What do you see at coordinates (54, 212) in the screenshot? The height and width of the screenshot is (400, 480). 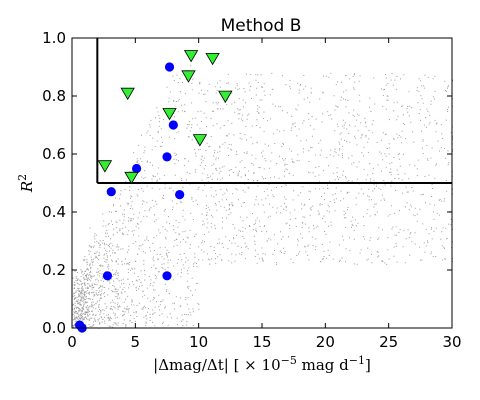 I see `y-tick-label: 0.4` at bounding box center [54, 212].